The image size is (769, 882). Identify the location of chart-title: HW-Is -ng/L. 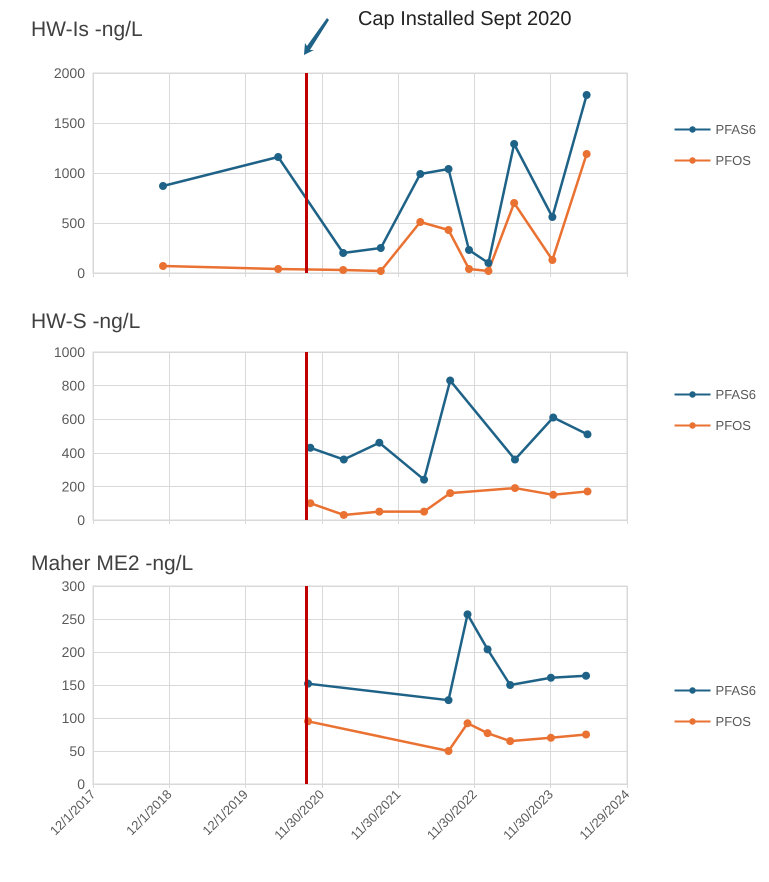
(87, 29).